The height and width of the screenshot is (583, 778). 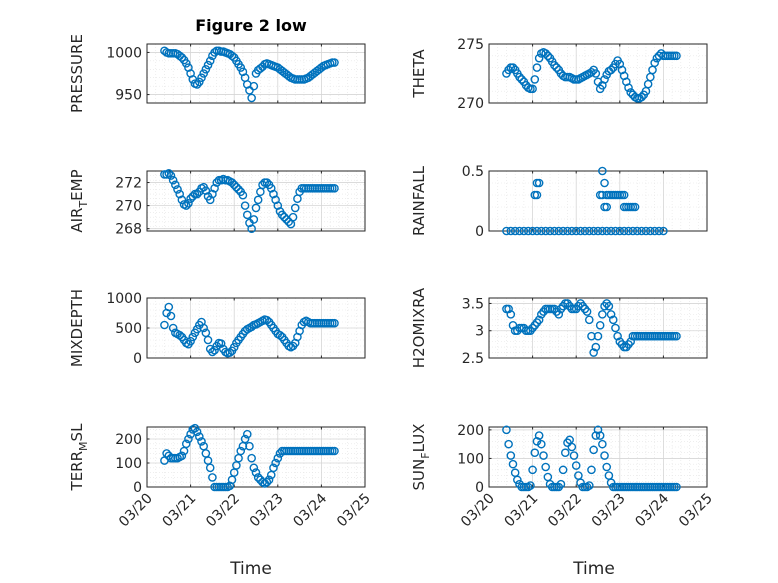 What do you see at coordinates (419, 327) in the screenshot?
I see `y-axis-label: H2OMIXRA` at bounding box center [419, 327].